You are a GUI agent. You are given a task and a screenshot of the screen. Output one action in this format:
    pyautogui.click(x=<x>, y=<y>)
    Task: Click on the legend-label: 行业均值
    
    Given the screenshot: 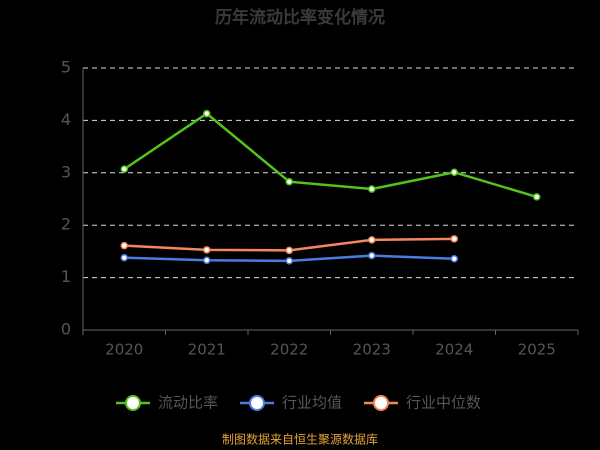 What is the action you would take?
    pyautogui.click(x=312, y=403)
    